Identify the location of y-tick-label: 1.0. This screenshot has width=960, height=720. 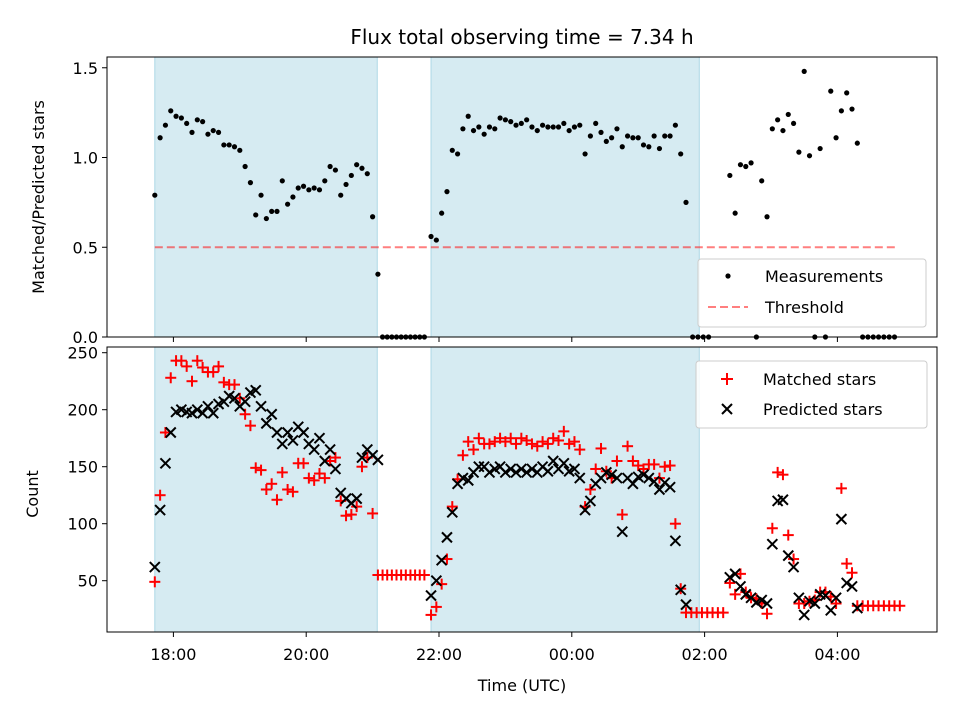
(85, 158).